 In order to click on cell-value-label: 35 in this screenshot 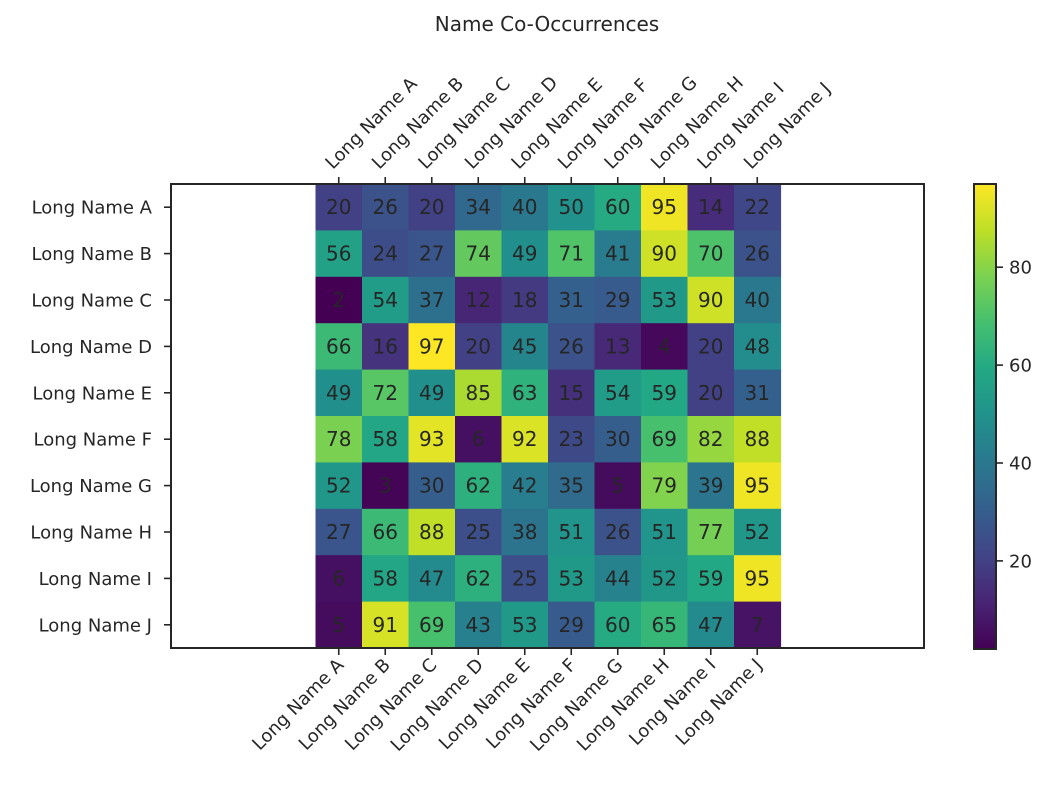, I will do `click(571, 486)`.